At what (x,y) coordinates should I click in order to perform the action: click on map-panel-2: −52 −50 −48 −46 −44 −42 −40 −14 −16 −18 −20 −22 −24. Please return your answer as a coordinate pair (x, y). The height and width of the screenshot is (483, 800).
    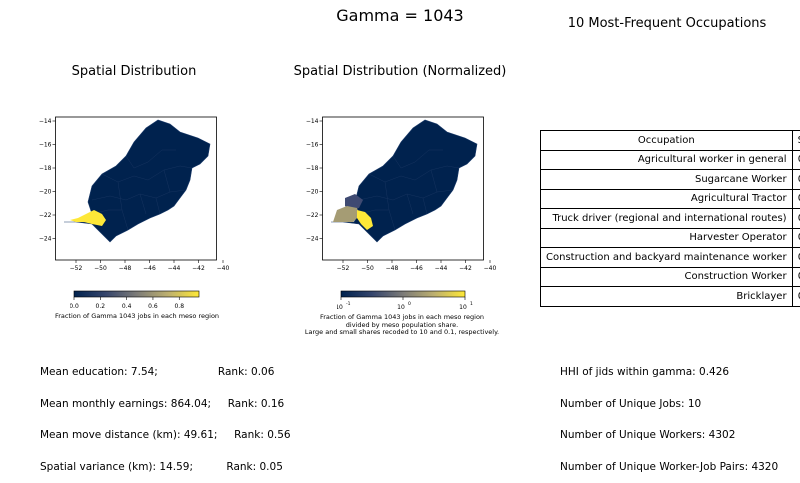
    Looking at the image, I should click on (397, 195).